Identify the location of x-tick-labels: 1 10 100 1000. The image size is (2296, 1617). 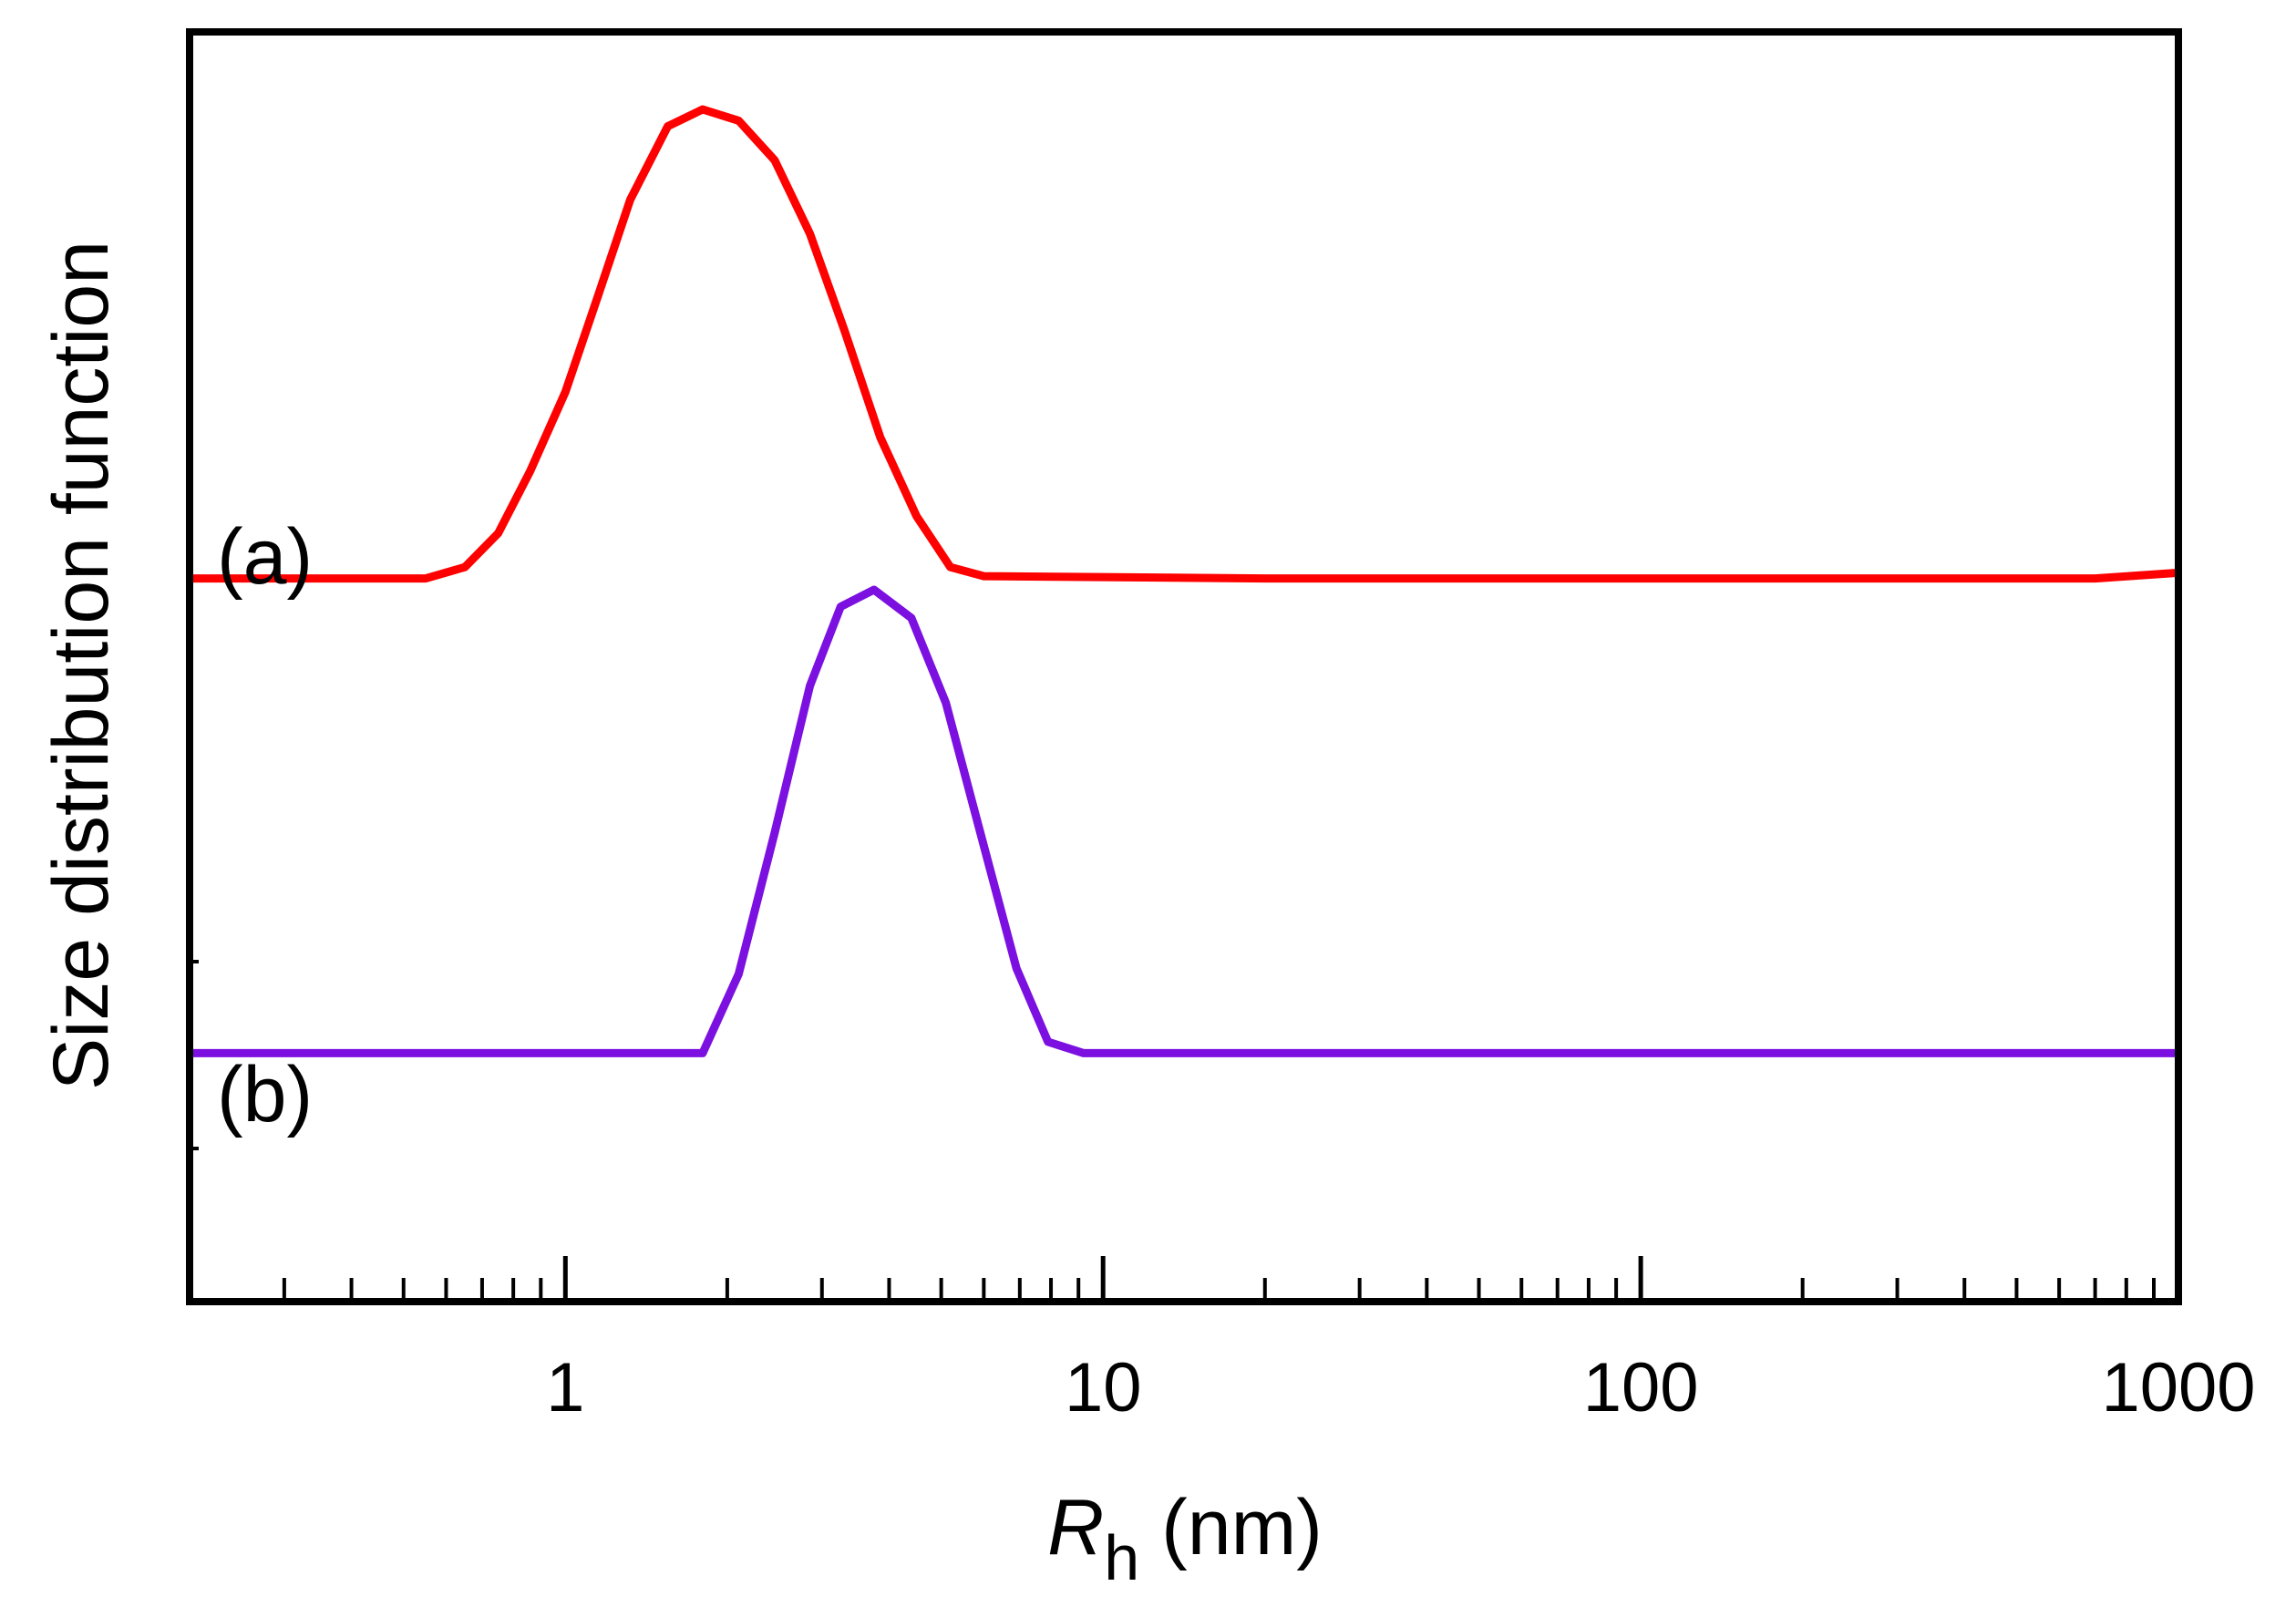
(1400, 1387).